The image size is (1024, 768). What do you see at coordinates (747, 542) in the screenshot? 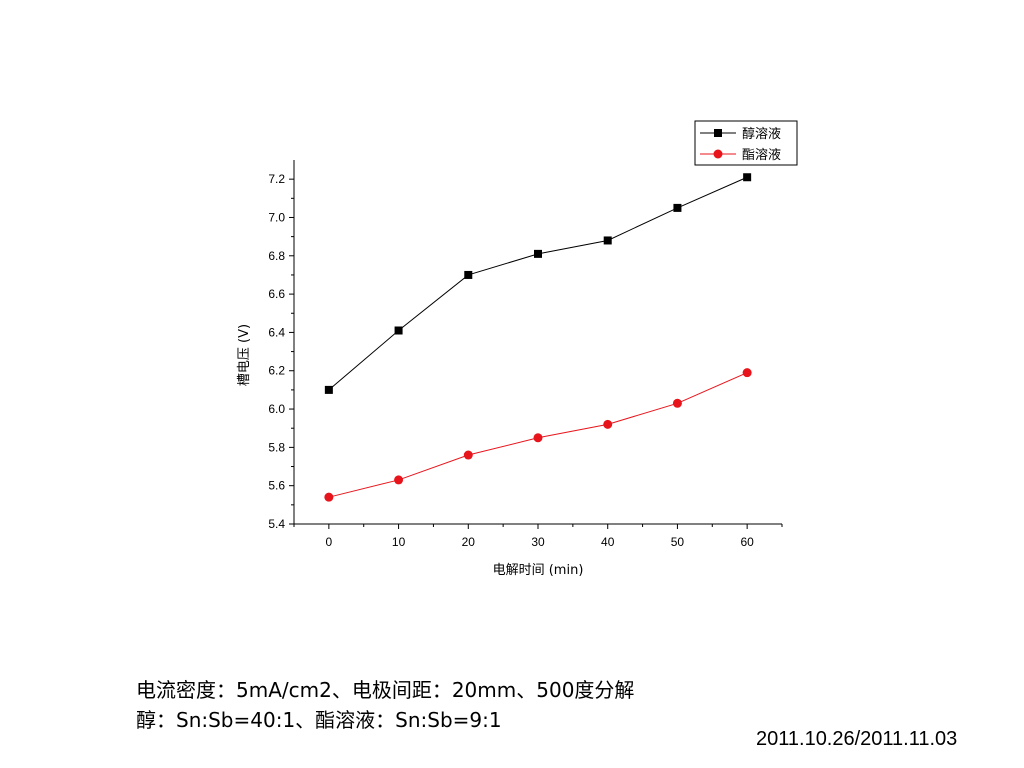
I see `x-tick-label: 60` at bounding box center [747, 542].